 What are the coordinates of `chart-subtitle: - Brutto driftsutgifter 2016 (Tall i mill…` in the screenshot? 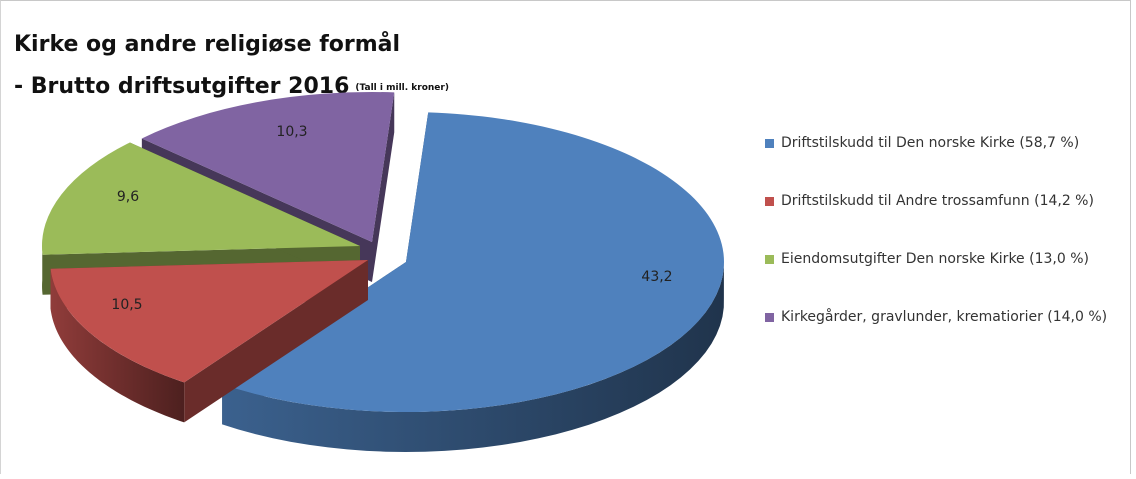 It's located at (231, 86).